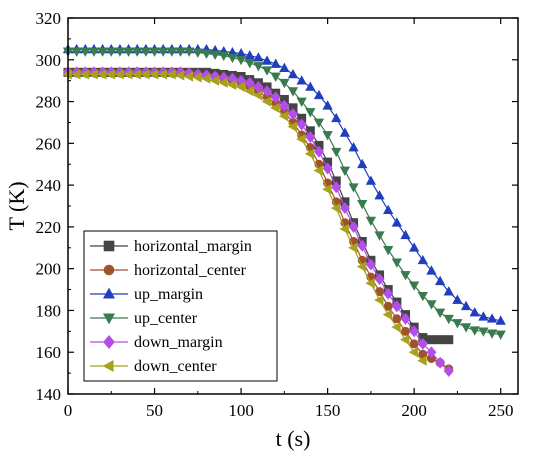 This screenshot has height=461, width=550. I want to click on x-tick-label: 0, so click(68, 410).